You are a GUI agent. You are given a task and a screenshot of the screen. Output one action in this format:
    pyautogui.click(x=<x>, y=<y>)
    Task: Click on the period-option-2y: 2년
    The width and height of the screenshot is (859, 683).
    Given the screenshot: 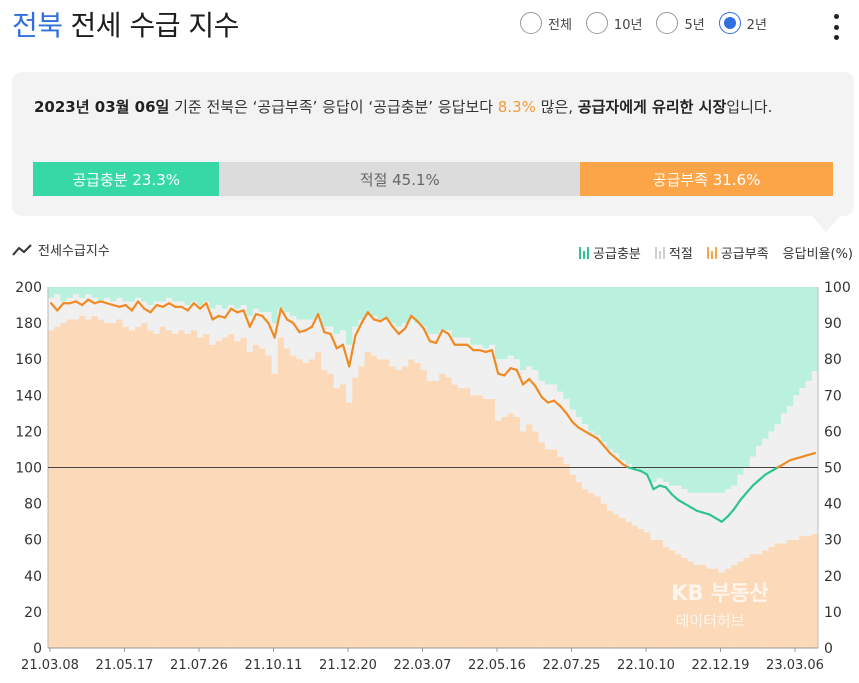 What is the action you would take?
    pyautogui.click(x=742, y=23)
    